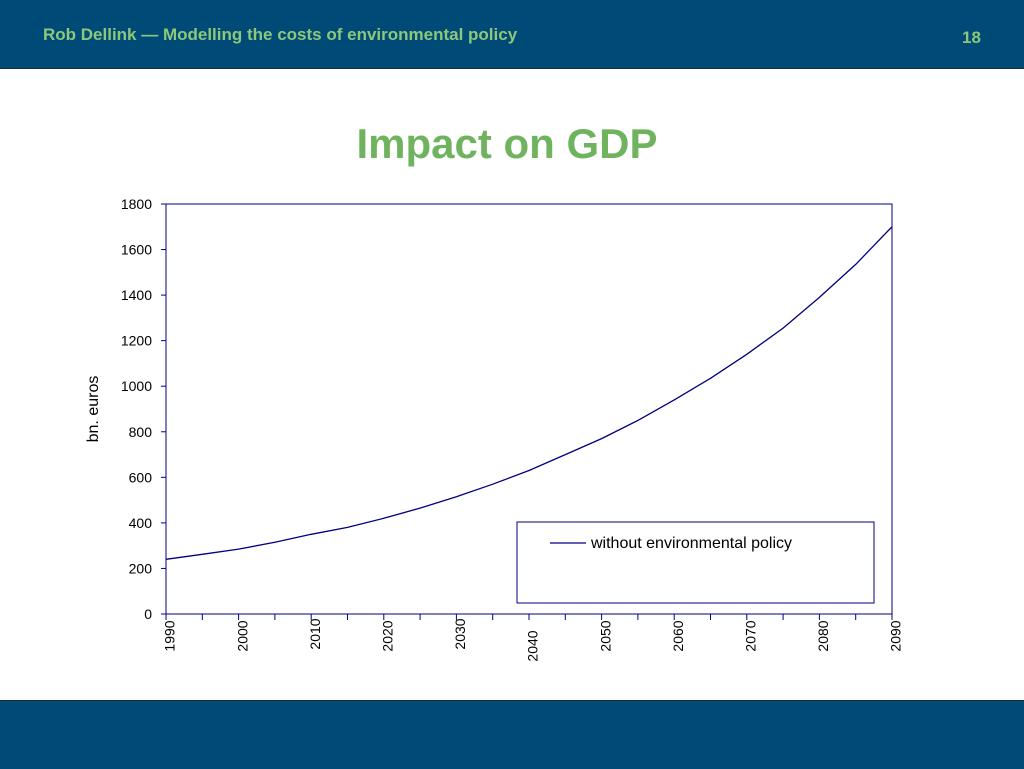 Image resolution: width=1024 pixels, height=769 pixels. Describe the element at coordinates (605, 635) in the screenshot. I see `x-tick-label: 2050` at that location.